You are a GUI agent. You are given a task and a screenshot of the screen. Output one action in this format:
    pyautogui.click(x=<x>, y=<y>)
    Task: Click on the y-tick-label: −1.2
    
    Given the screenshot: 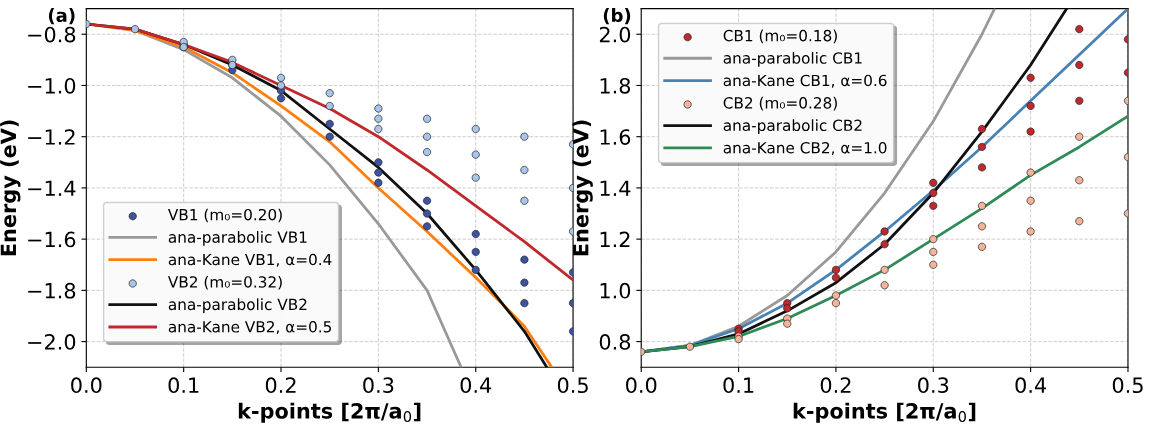 What is the action you would take?
    pyautogui.click(x=51, y=137)
    